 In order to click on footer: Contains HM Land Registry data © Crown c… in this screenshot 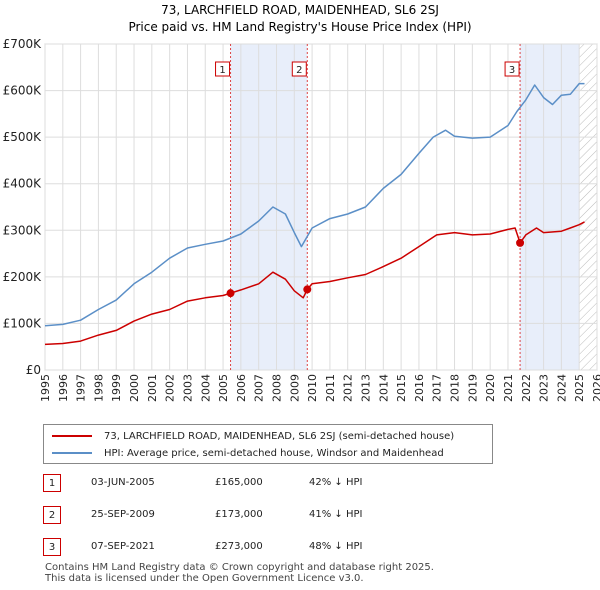, I will do `click(239, 573)`.